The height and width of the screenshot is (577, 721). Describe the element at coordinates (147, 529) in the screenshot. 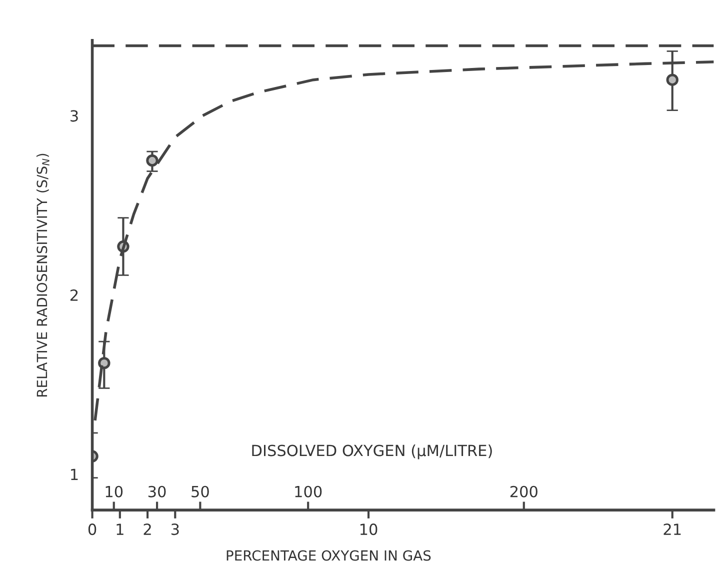

I see `x-tick-label: 2` at that location.